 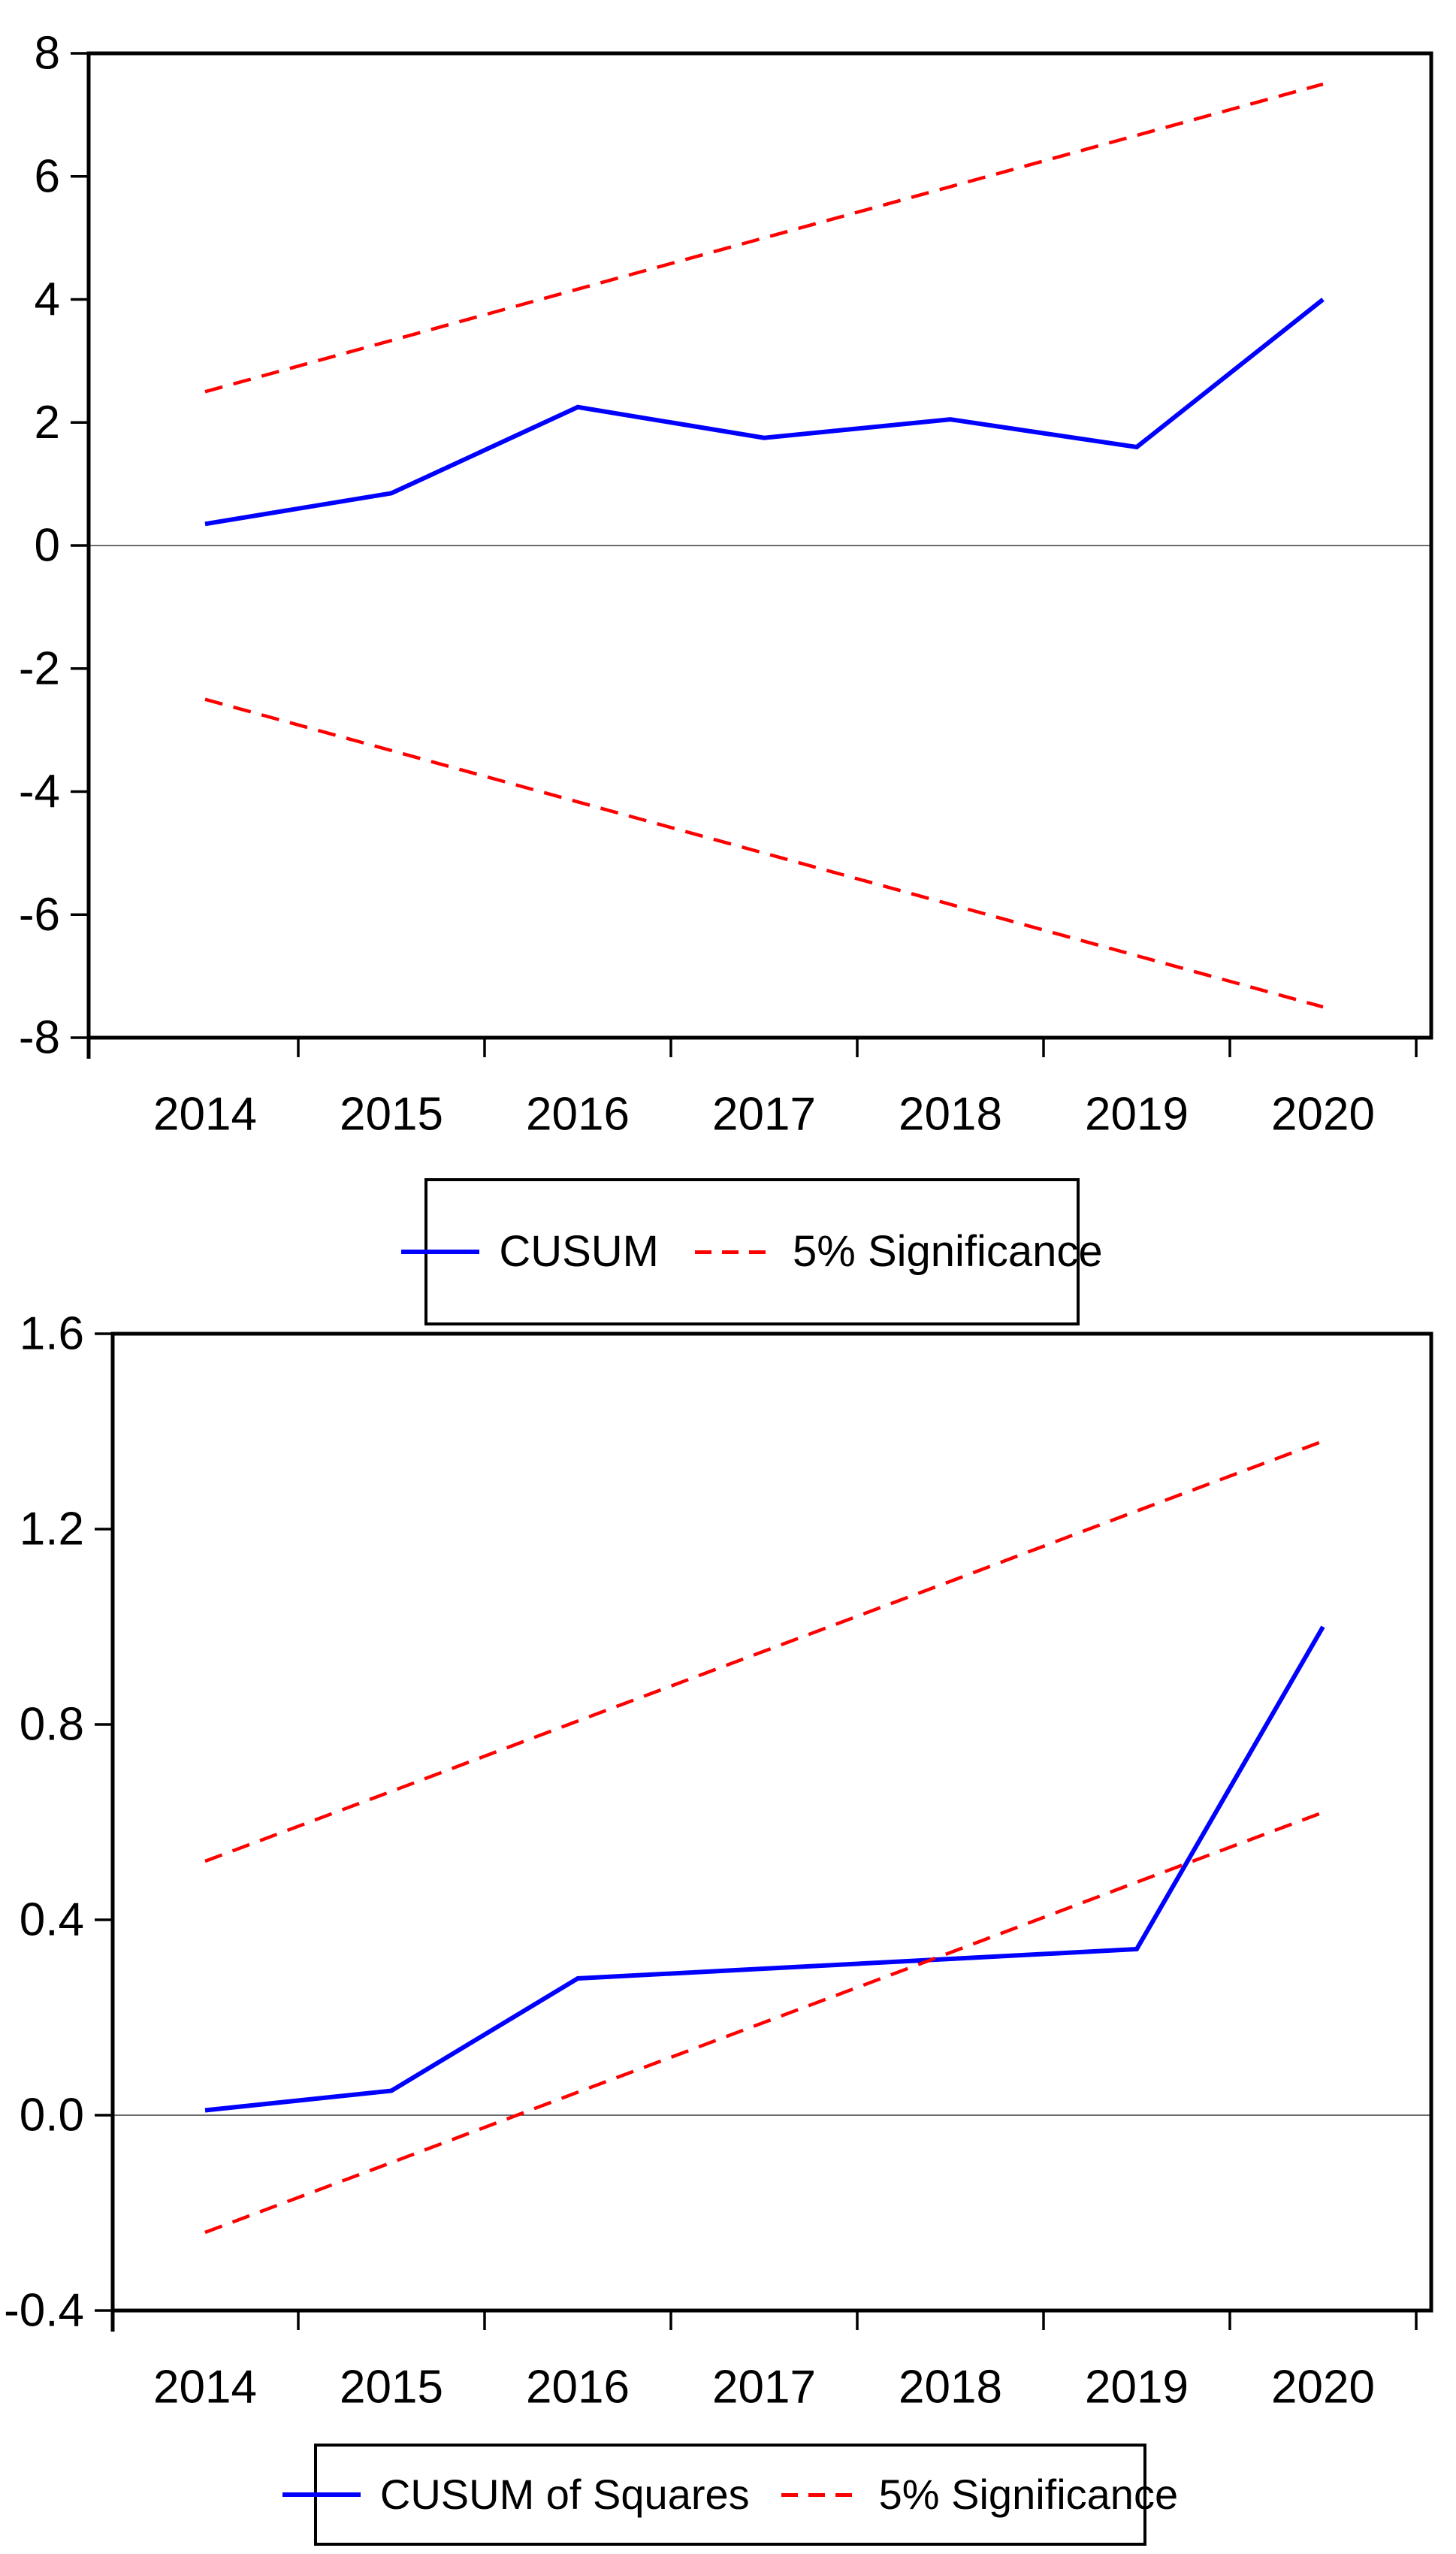 What do you see at coordinates (764, 412) in the screenshot?
I see `cusum-line` at bounding box center [764, 412].